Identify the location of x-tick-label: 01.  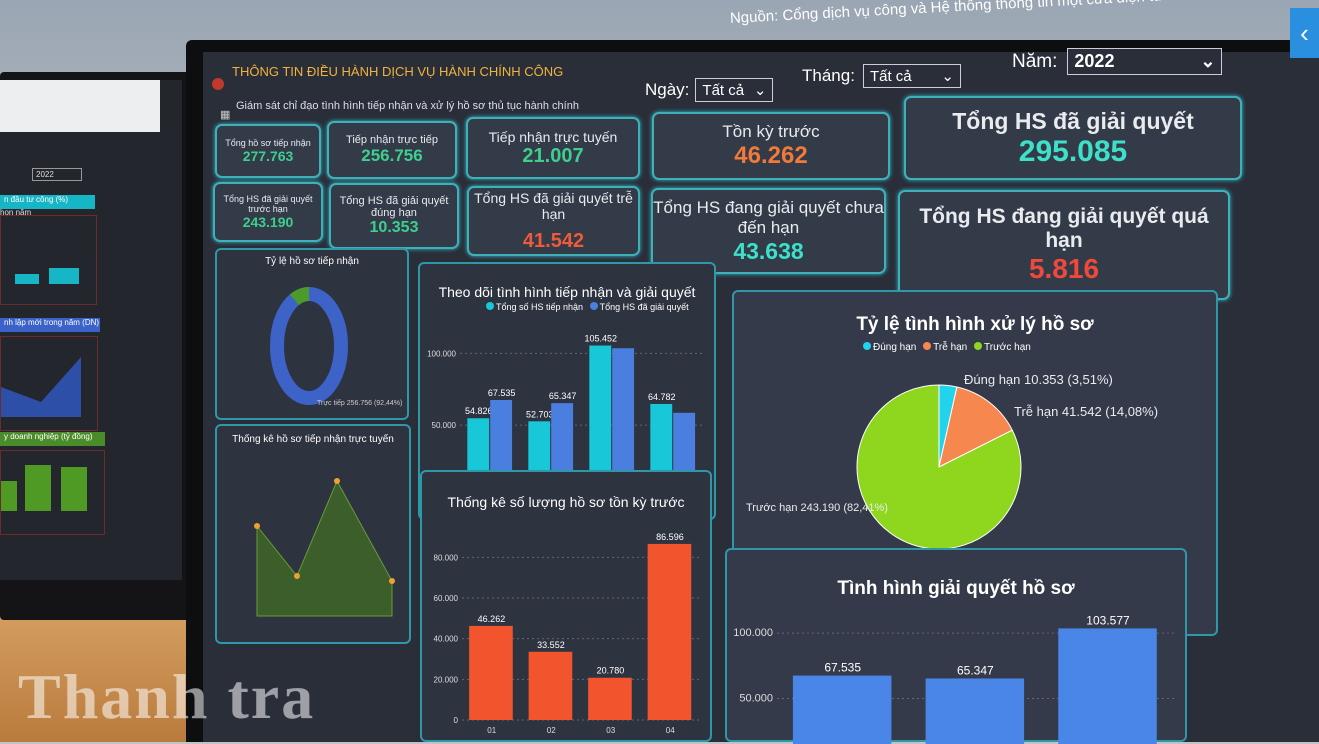
(491, 730).